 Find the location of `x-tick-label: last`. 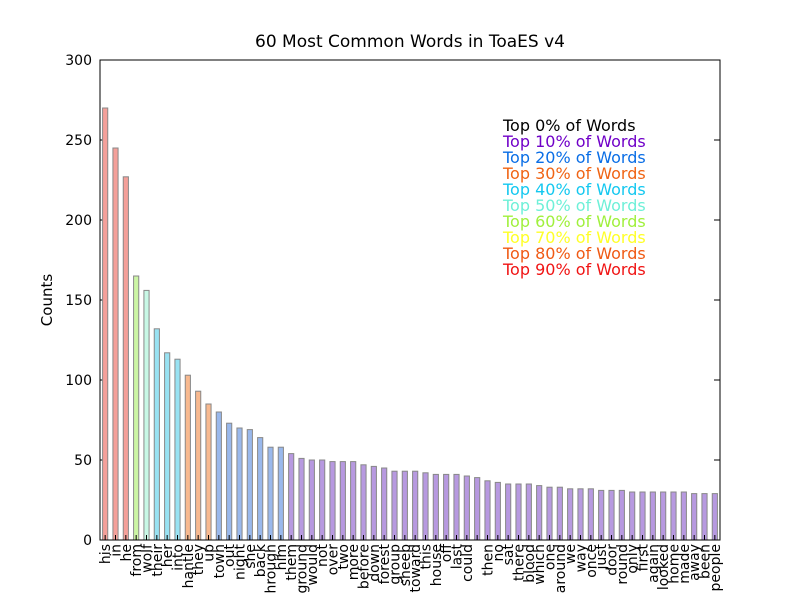

x-tick-label: last is located at coordinates (458, 557).